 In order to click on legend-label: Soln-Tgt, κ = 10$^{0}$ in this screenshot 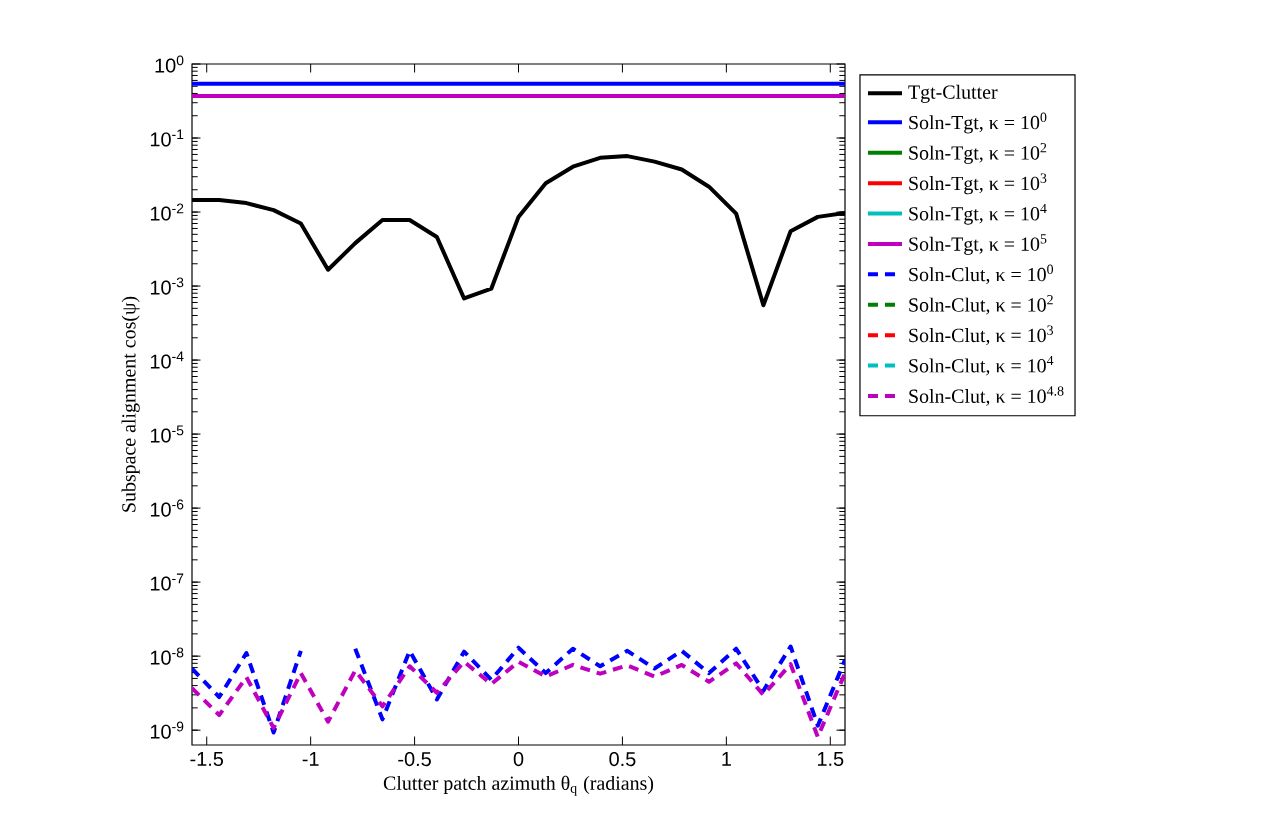, I will do `click(978, 123)`.